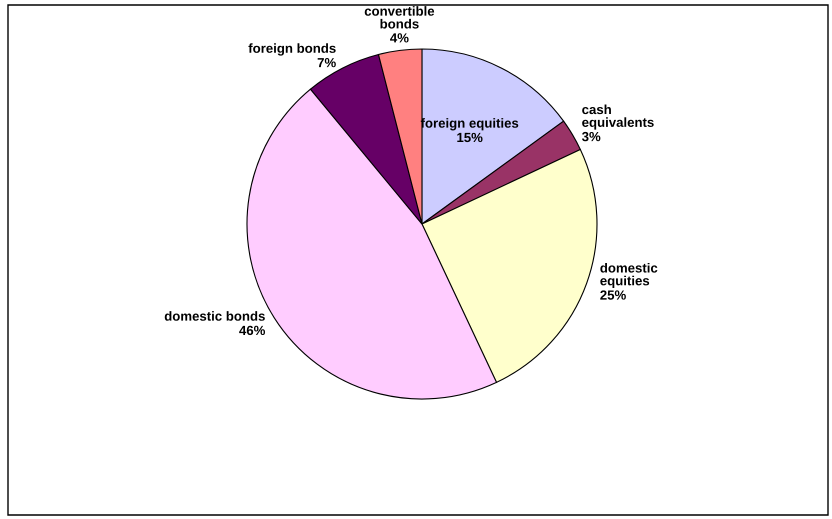  Describe the element at coordinates (399, 17) in the screenshot. I see `slice-label: convertible bonds` at that location.